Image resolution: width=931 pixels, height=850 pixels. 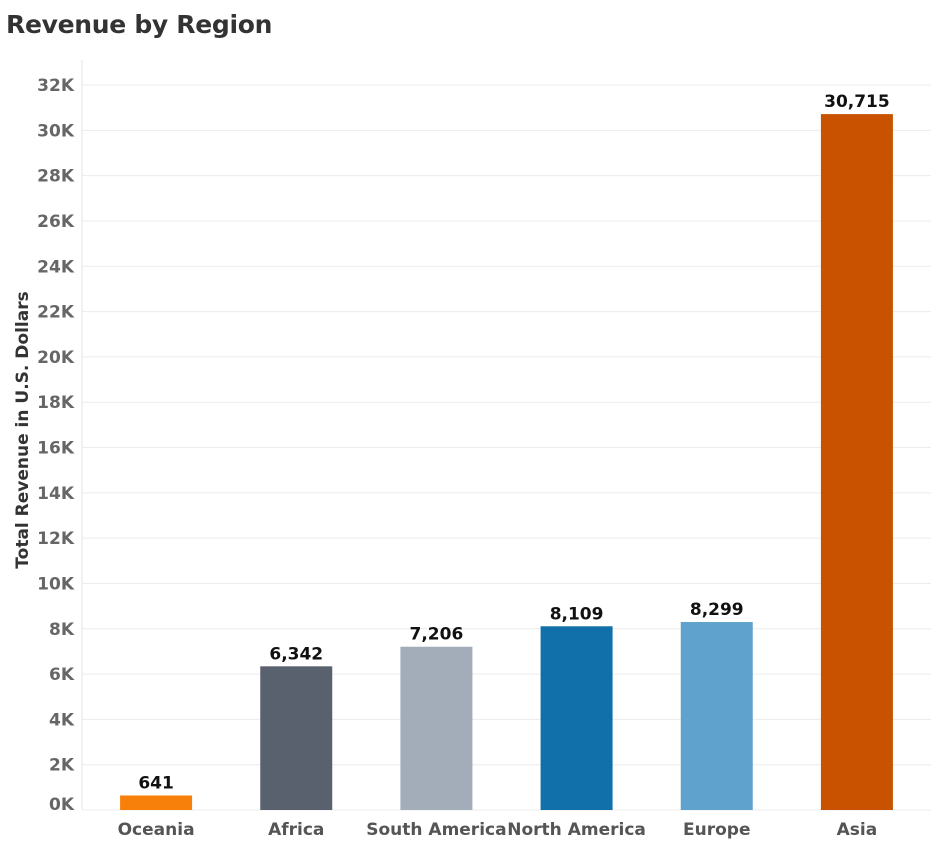 What do you see at coordinates (62, 720) in the screenshot?
I see `y-tick-label: 4K` at bounding box center [62, 720].